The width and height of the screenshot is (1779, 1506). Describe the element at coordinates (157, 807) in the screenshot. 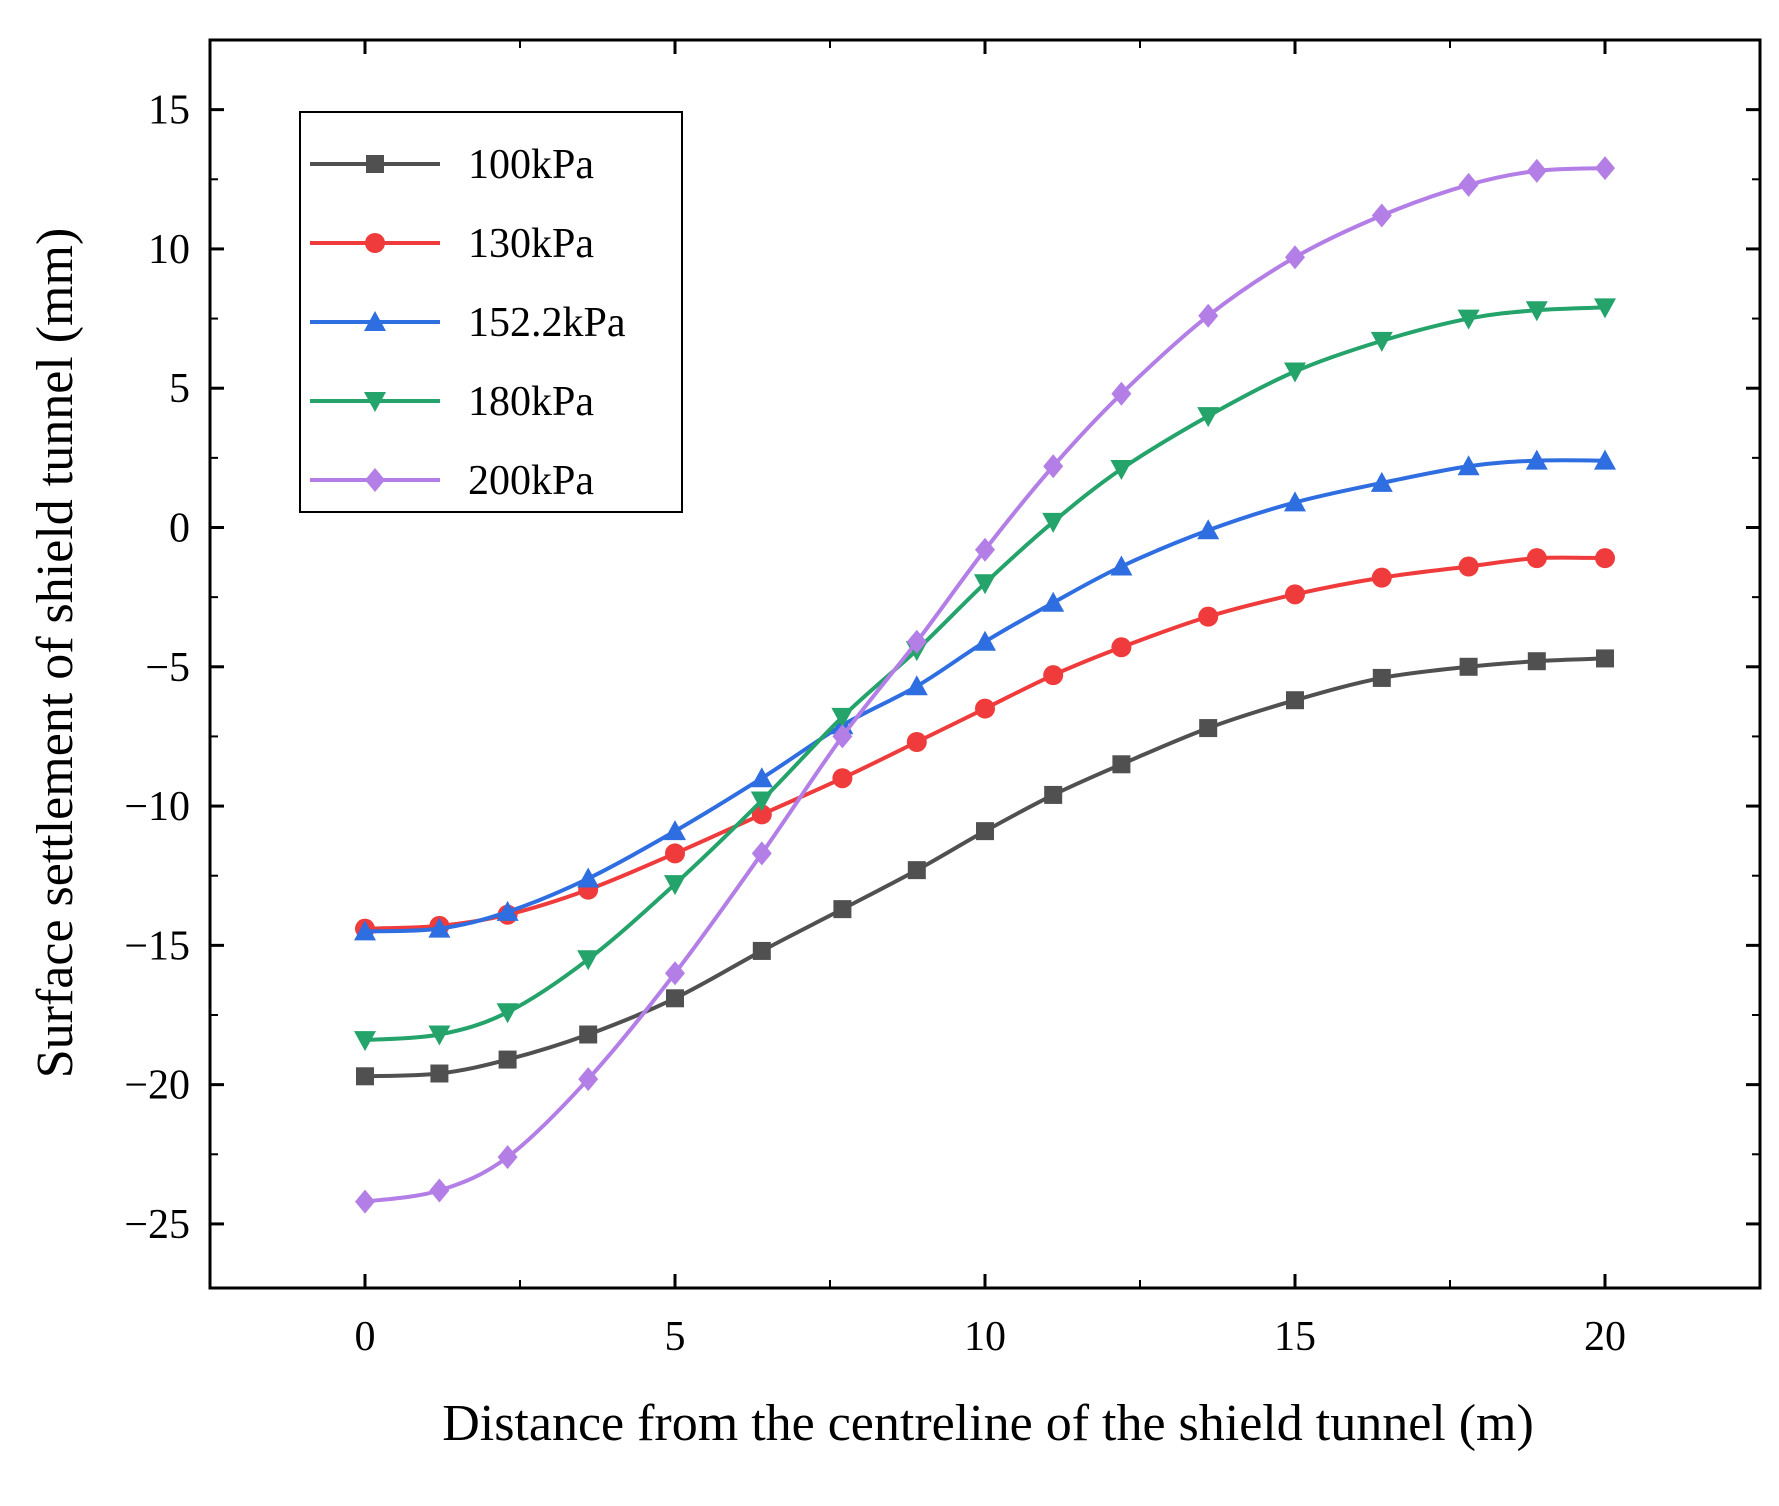

I see `y-tick-label: −10` at that location.